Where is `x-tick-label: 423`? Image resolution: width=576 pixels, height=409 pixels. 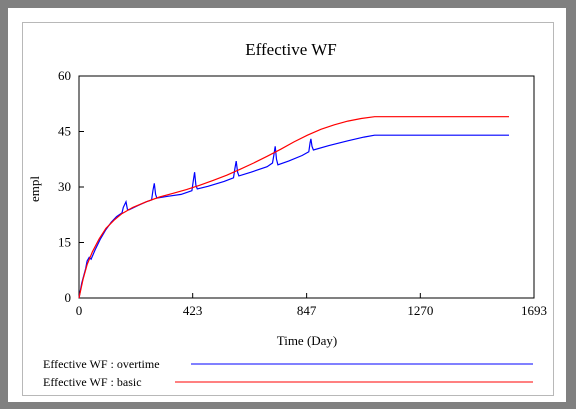
x-tick-label: 423 is located at coordinates (193, 310).